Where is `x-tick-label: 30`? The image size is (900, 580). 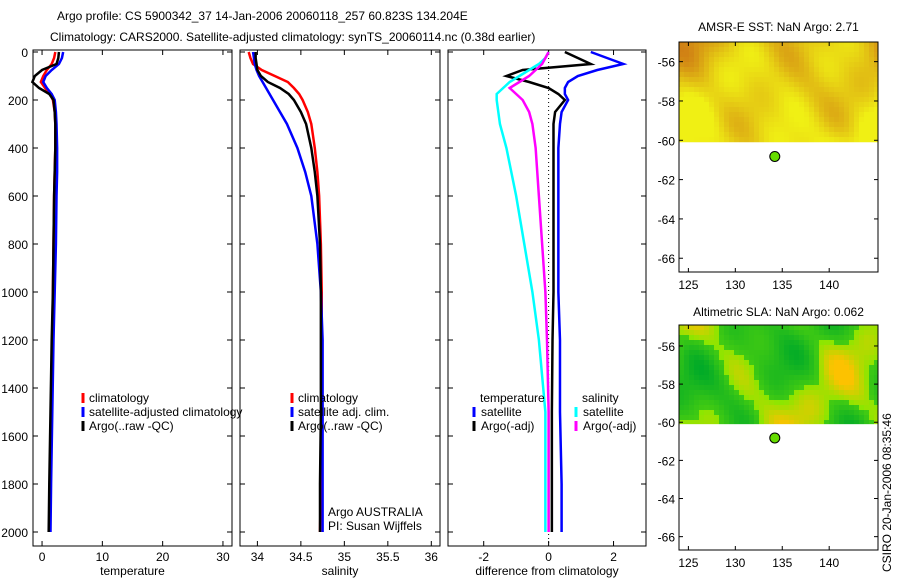
x-tick-label: 30 is located at coordinates (223, 557).